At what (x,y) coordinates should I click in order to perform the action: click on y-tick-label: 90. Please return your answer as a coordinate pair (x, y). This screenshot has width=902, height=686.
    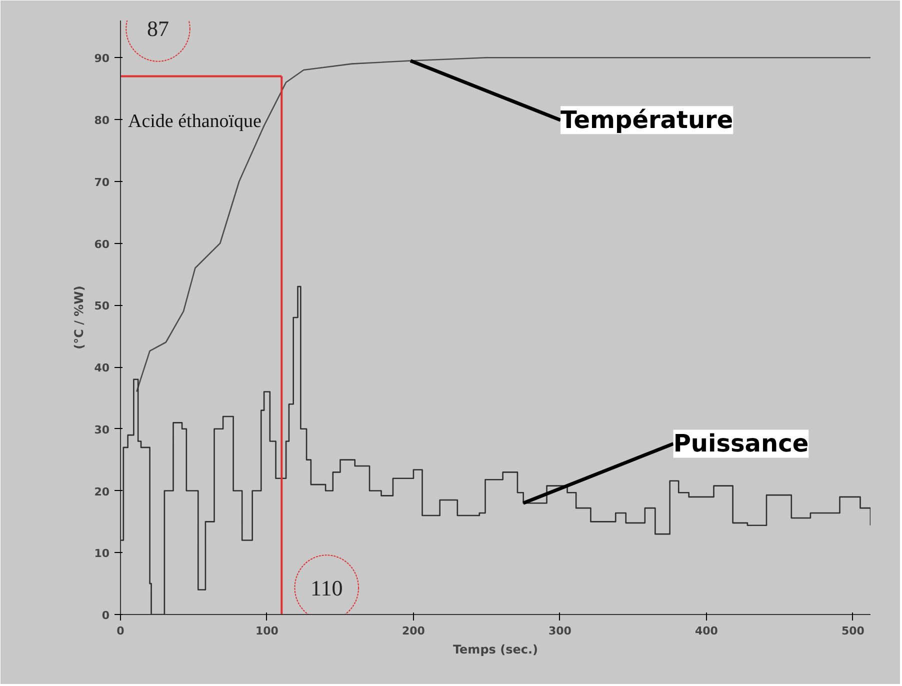
    Looking at the image, I should click on (102, 59).